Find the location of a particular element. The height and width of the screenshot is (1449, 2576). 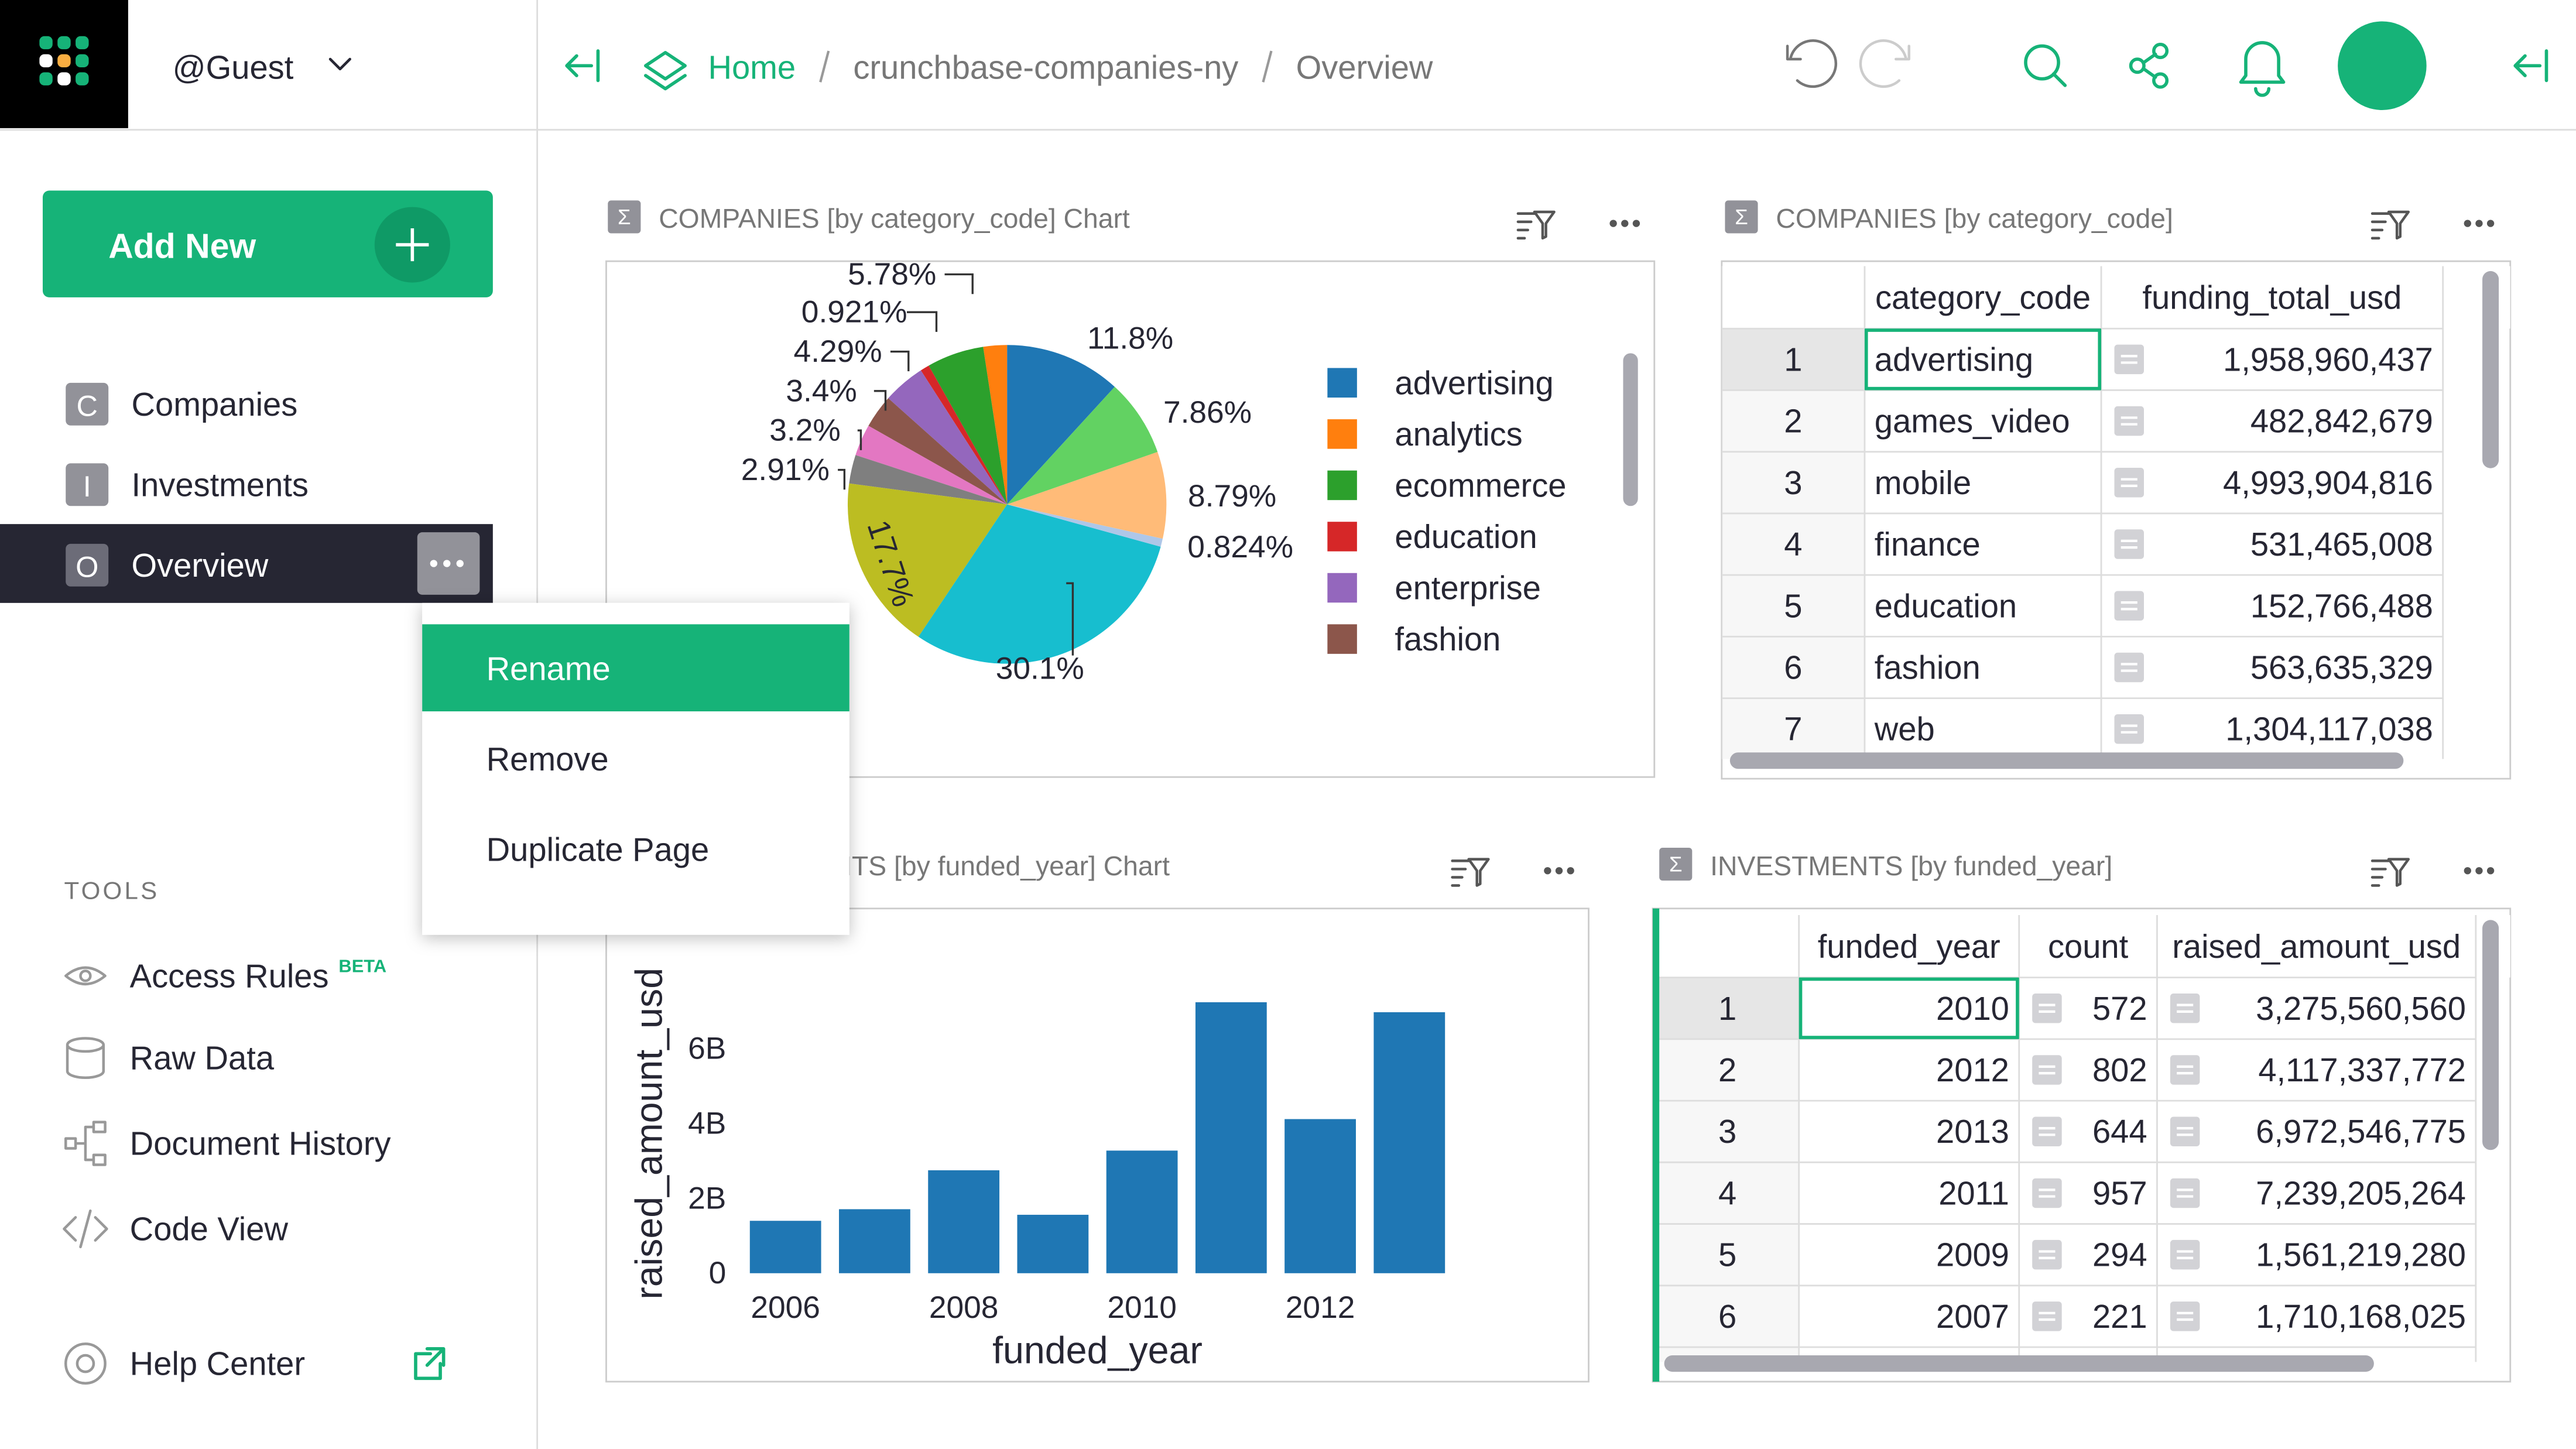

page-icon is located at coordinates (87, 404).